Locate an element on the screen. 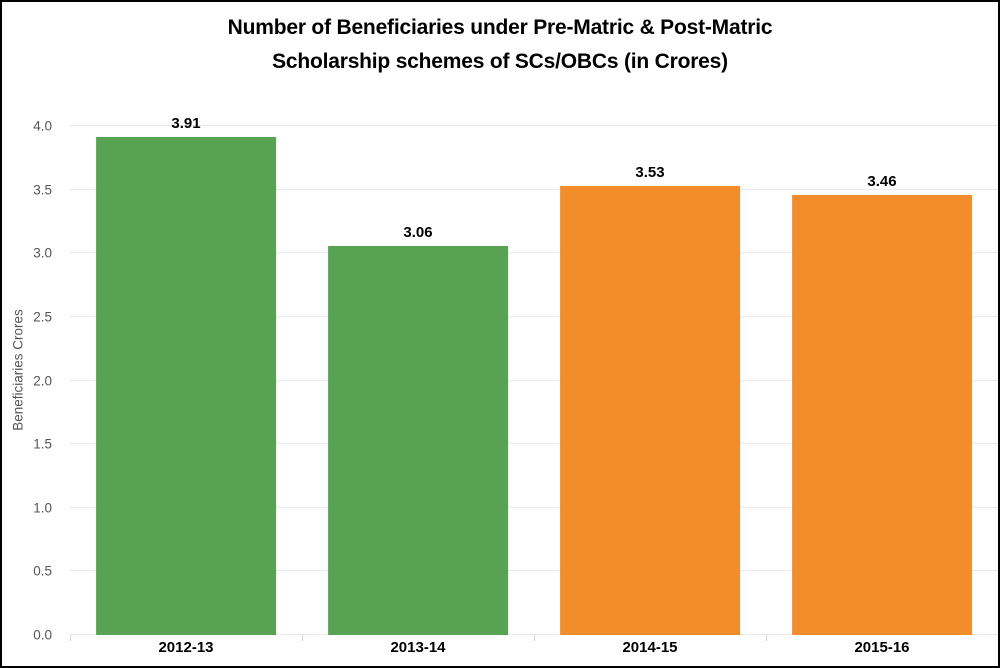 The width and height of the screenshot is (1000, 668). x-tick-label: 2013-14 is located at coordinates (418, 647).